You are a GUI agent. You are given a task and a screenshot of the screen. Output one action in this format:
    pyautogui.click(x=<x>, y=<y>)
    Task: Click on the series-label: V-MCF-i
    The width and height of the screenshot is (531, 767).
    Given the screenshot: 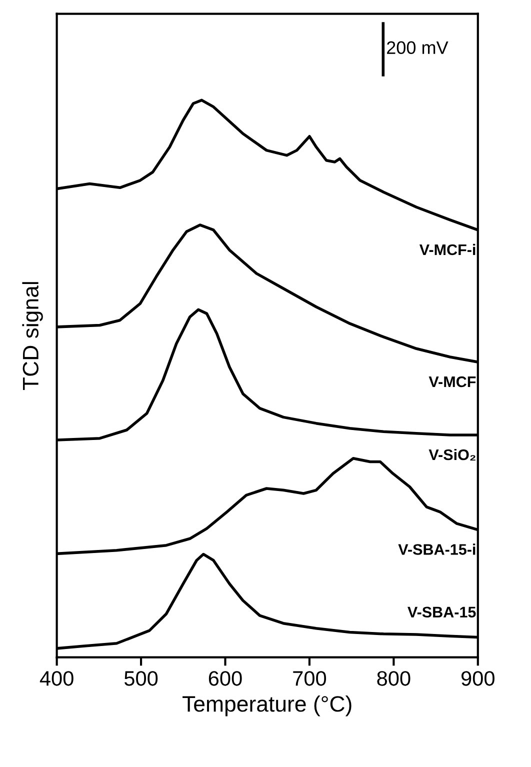 What is the action you would take?
    pyautogui.click(x=447, y=250)
    